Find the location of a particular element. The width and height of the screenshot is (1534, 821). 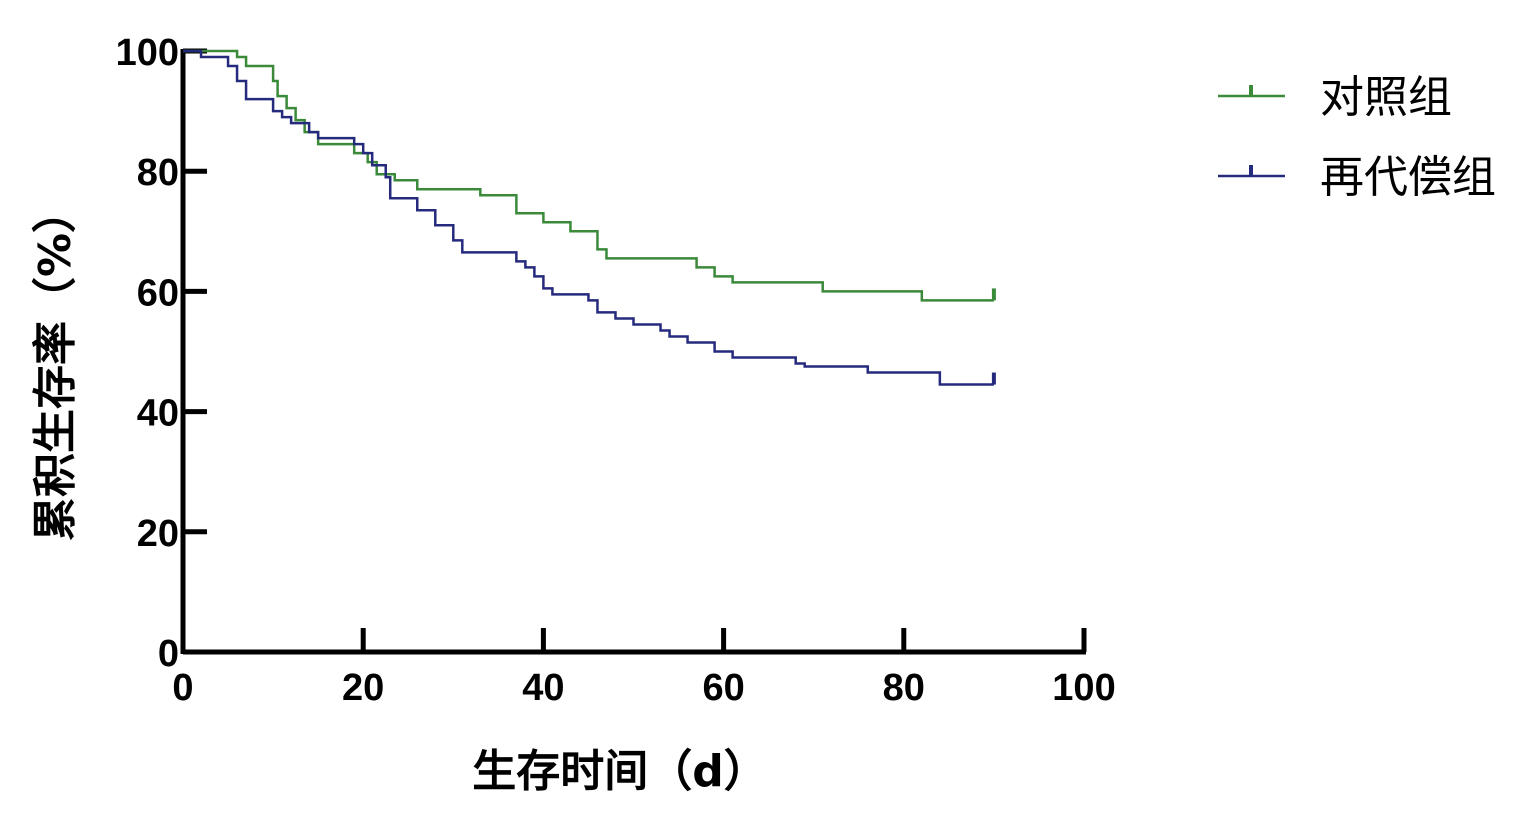

y-axis-title: 累积生存率（%） is located at coordinates (55, 365).